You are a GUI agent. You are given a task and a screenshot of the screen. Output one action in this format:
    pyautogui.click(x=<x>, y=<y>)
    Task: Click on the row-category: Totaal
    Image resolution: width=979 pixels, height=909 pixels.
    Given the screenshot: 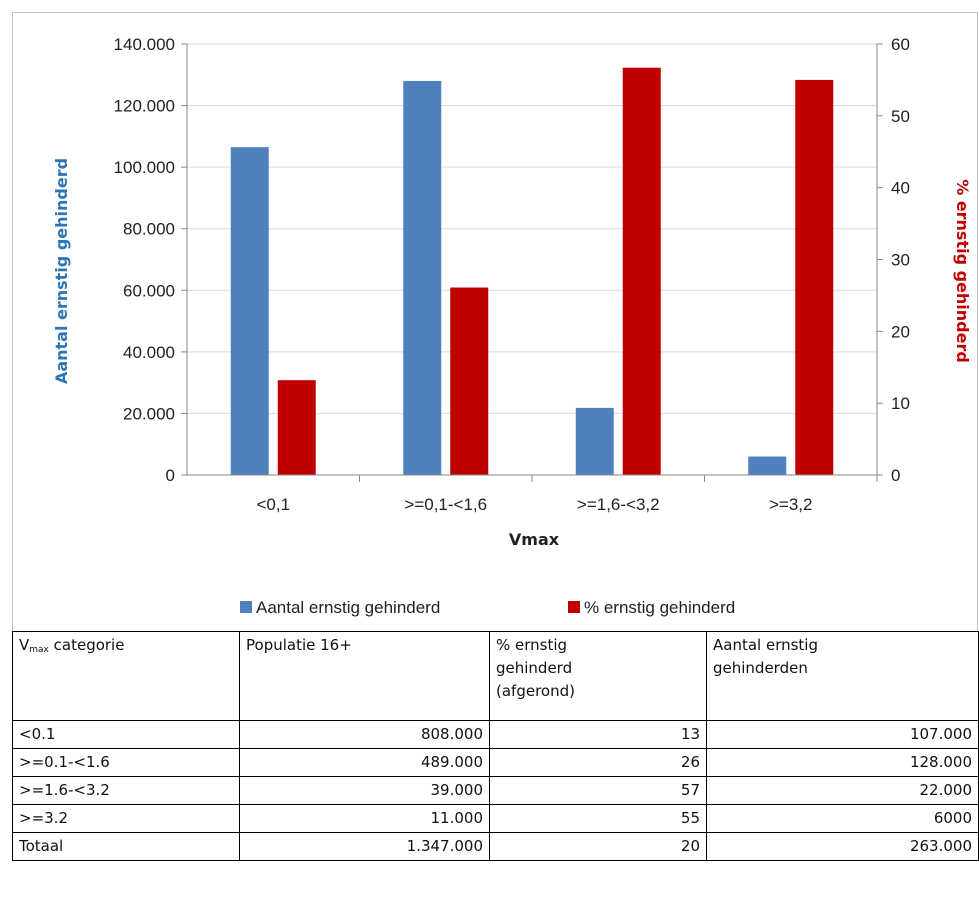 What is the action you would take?
    pyautogui.click(x=126, y=846)
    